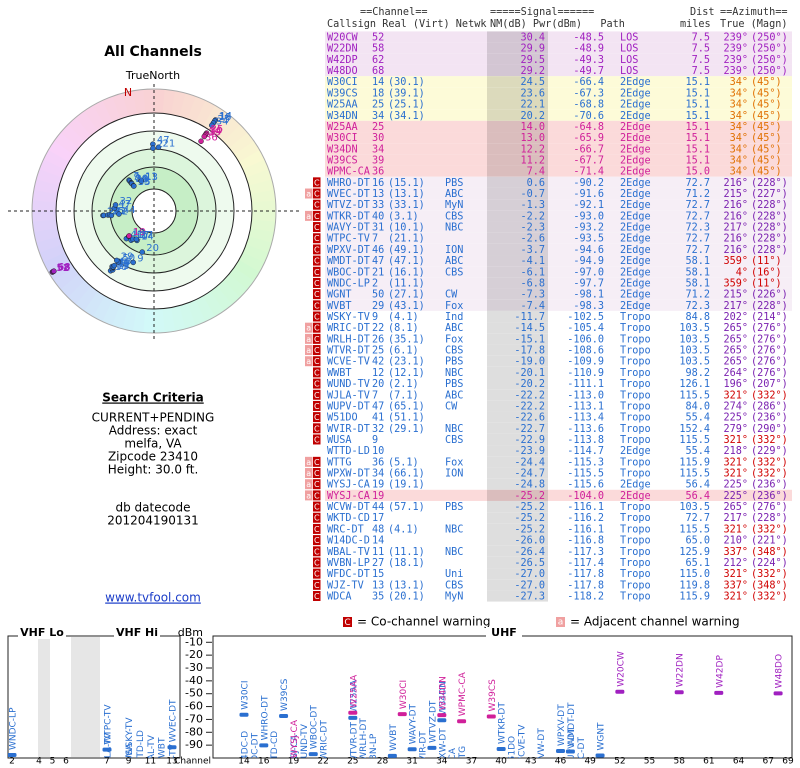 The width and height of the screenshot is (800, 768). Describe the element at coordinates (348, 541) in the screenshot. I see `cell-callsign: W14DC-D` at that location.